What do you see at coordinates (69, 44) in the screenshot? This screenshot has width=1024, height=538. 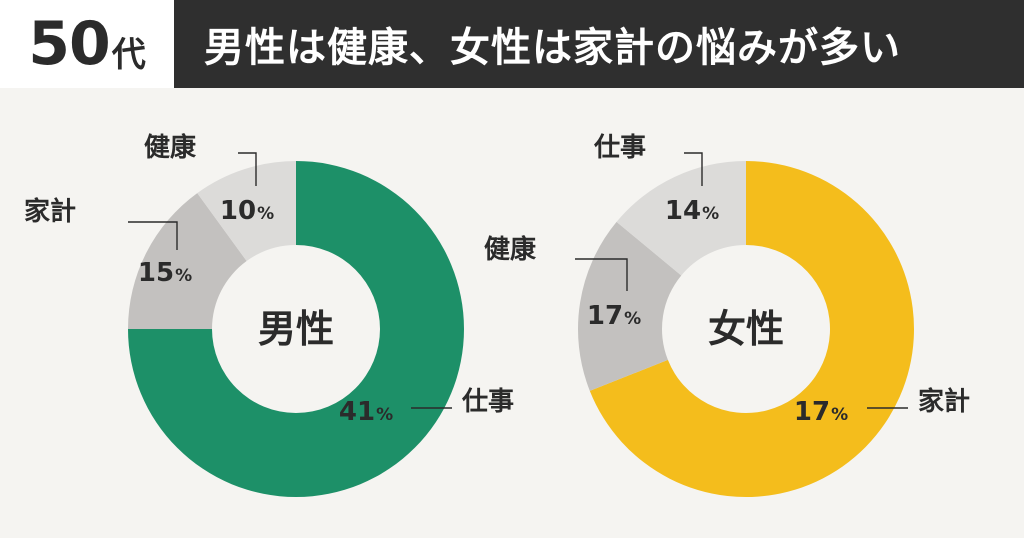 I see `age-number: 50` at bounding box center [69, 44].